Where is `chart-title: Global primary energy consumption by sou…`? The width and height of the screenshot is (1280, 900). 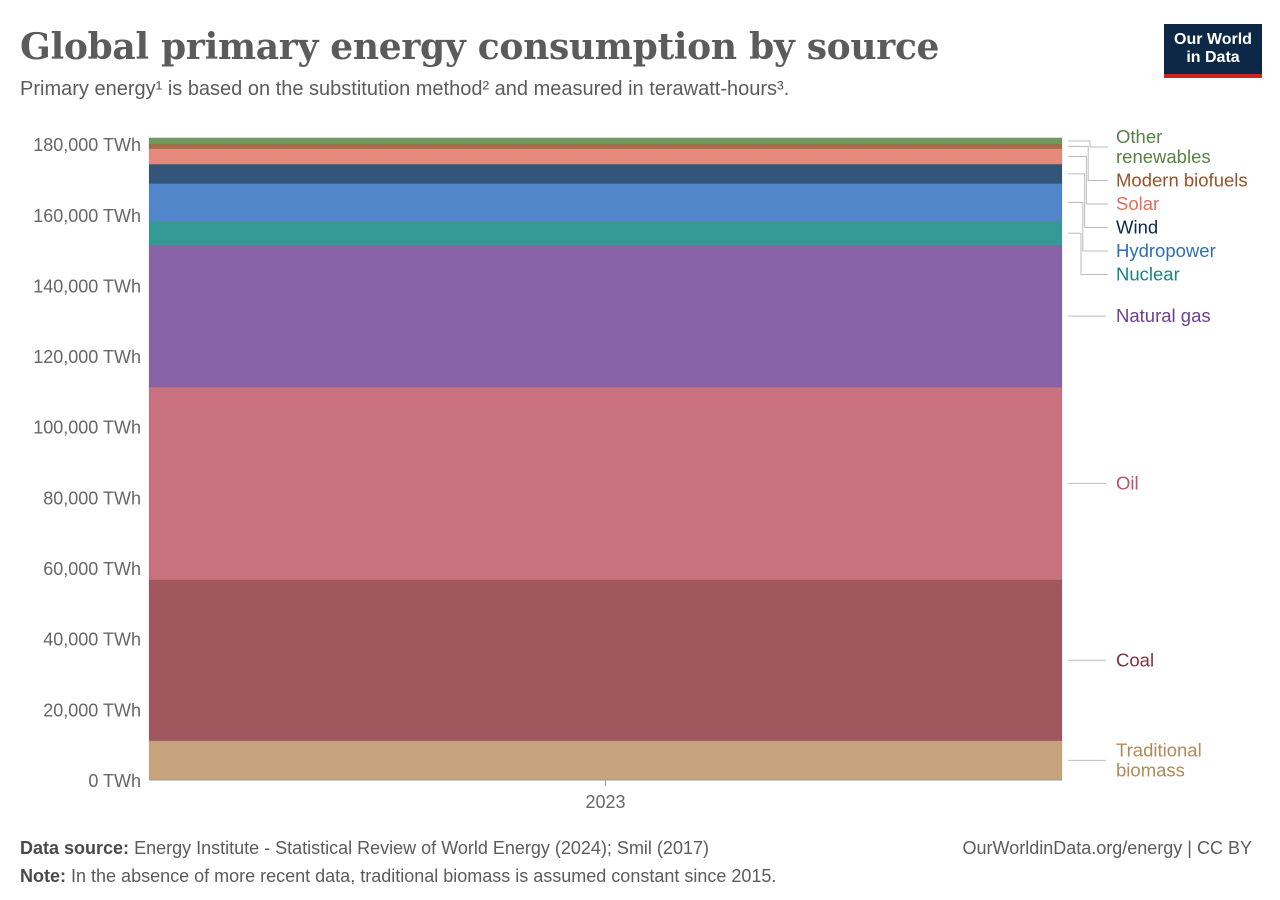
chart-title: Global primary energy consumption by sou… is located at coordinates (480, 47).